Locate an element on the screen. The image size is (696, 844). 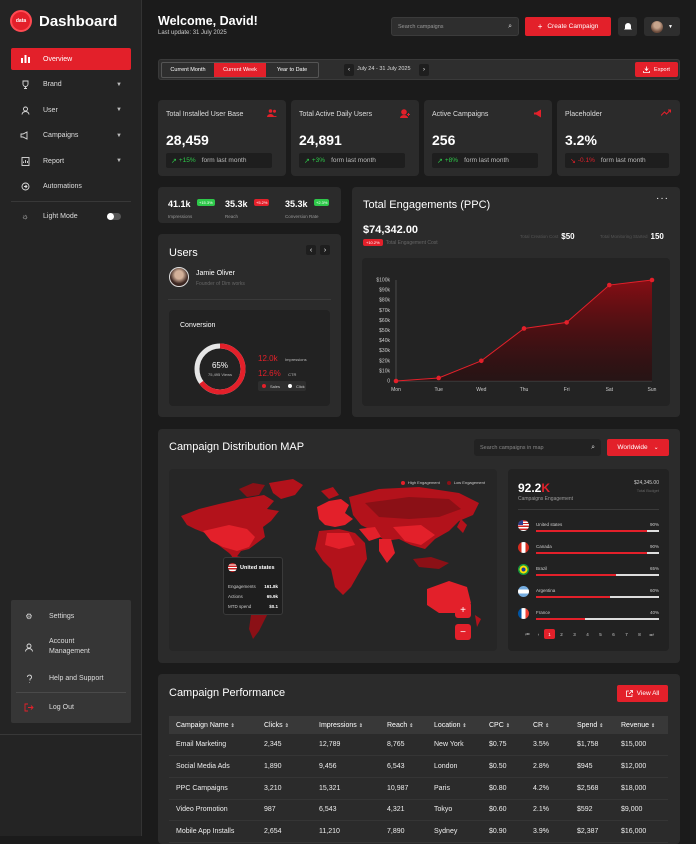
column-header: Campaign Name ⇕ is located at coordinates (213, 725).